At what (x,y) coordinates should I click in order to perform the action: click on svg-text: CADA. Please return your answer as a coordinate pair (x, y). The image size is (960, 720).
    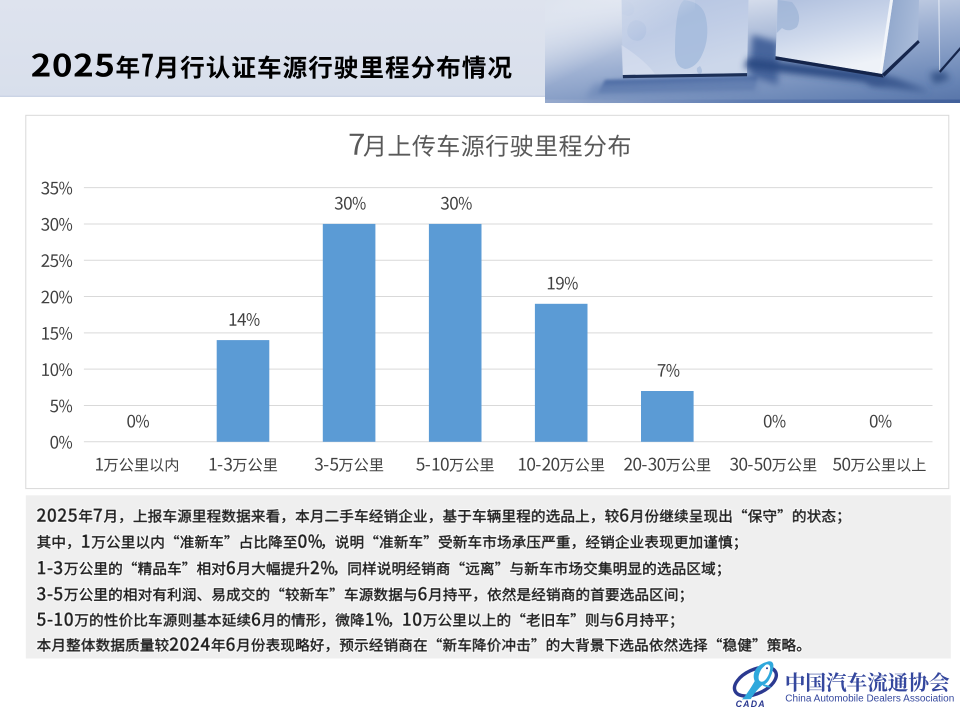
    Looking at the image, I should click on (751, 704).